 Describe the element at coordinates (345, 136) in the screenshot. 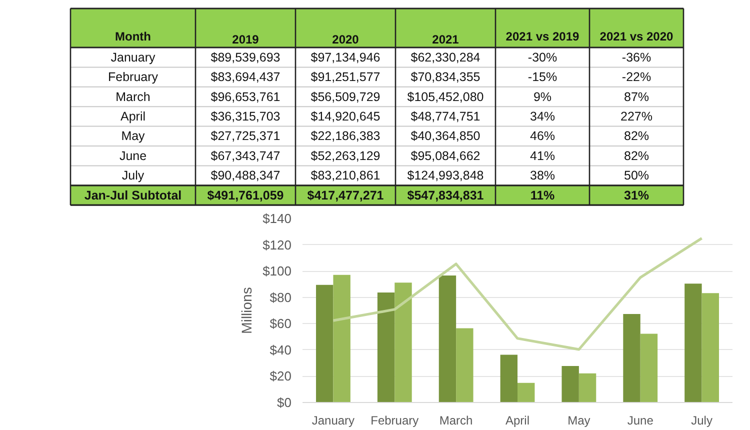

I see `text: $22,186,383` at that location.